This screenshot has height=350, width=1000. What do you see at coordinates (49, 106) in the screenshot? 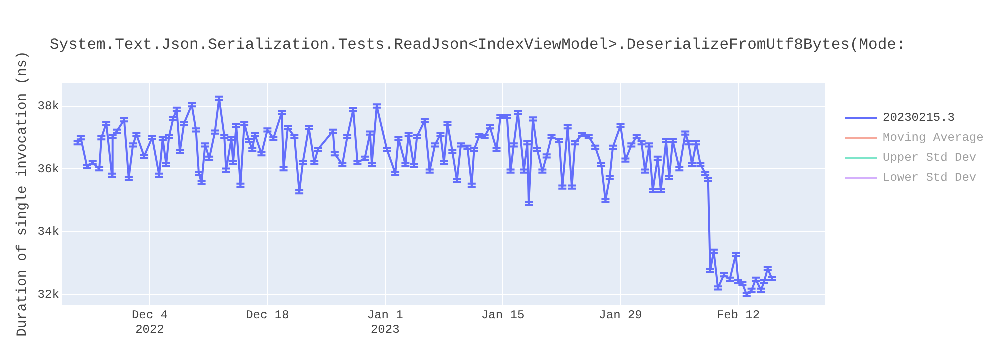
I see `y-tick-label: 38k` at bounding box center [49, 106].